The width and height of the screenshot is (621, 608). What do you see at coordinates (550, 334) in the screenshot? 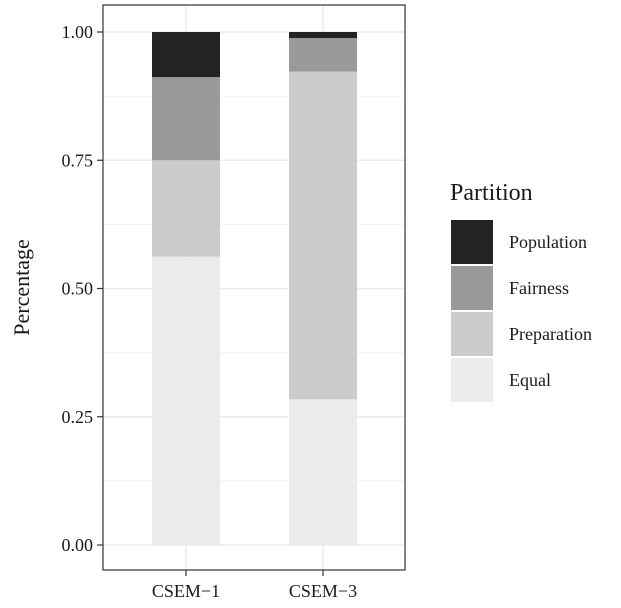
I see `legend-label: Preparation` at bounding box center [550, 334].